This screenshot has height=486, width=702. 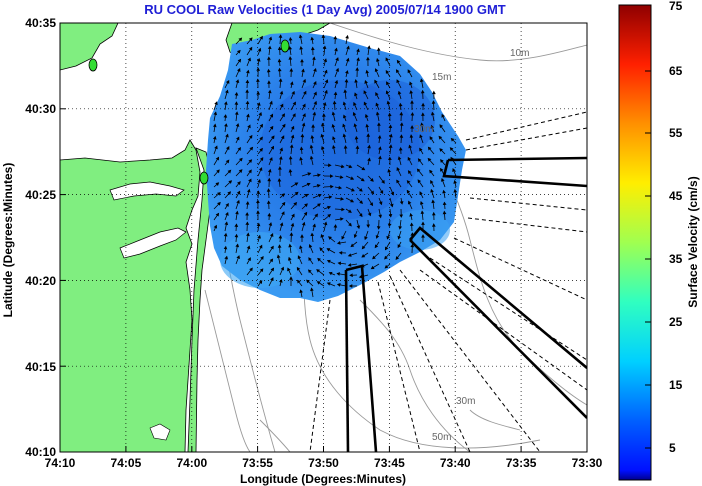 What do you see at coordinates (93, 65) in the screenshot?
I see `radar-station-west` at bounding box center [93, 65].